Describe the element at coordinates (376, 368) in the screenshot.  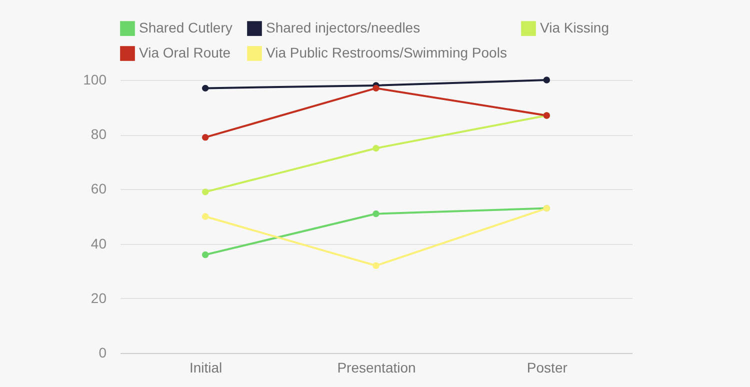
I see `x-tick-label: Presentation` at that location.